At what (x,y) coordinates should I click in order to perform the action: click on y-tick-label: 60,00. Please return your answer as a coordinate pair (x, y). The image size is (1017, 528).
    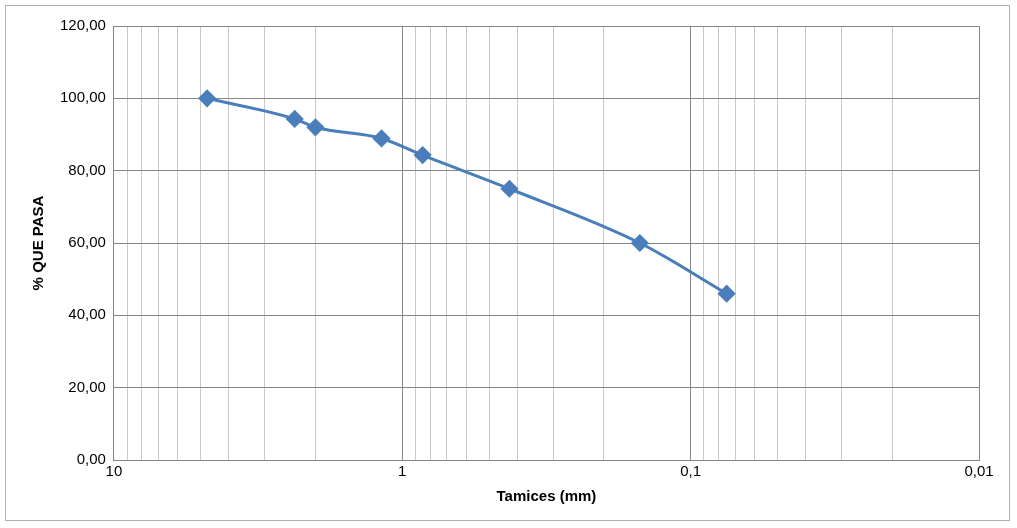
    Looking at the image, I should click on (87, 242).